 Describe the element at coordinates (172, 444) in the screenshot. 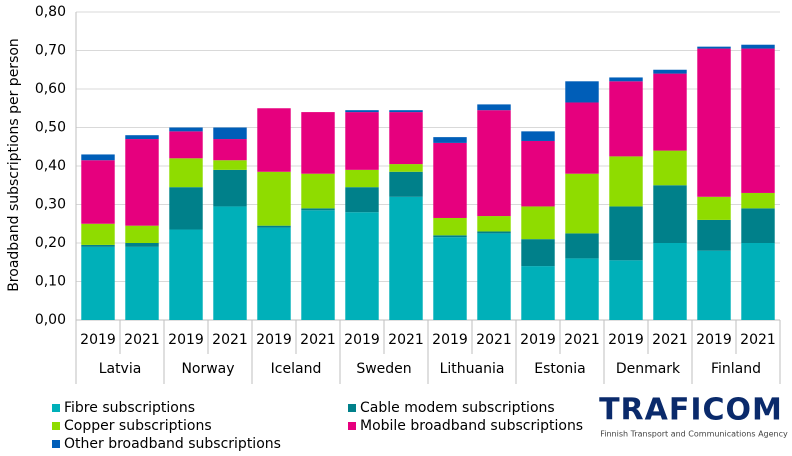

I see `legend-label: Other broadband subscriptions` at that location.